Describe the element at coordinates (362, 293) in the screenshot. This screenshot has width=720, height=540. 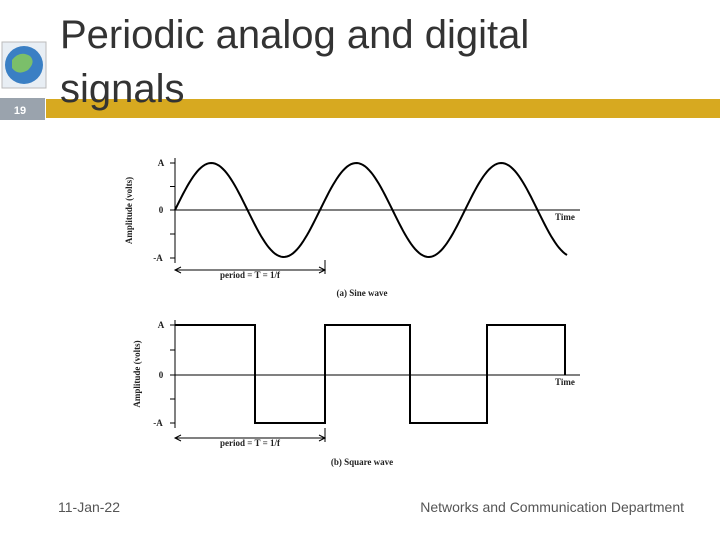
I see `caption: (a) Sine wave` at that location.